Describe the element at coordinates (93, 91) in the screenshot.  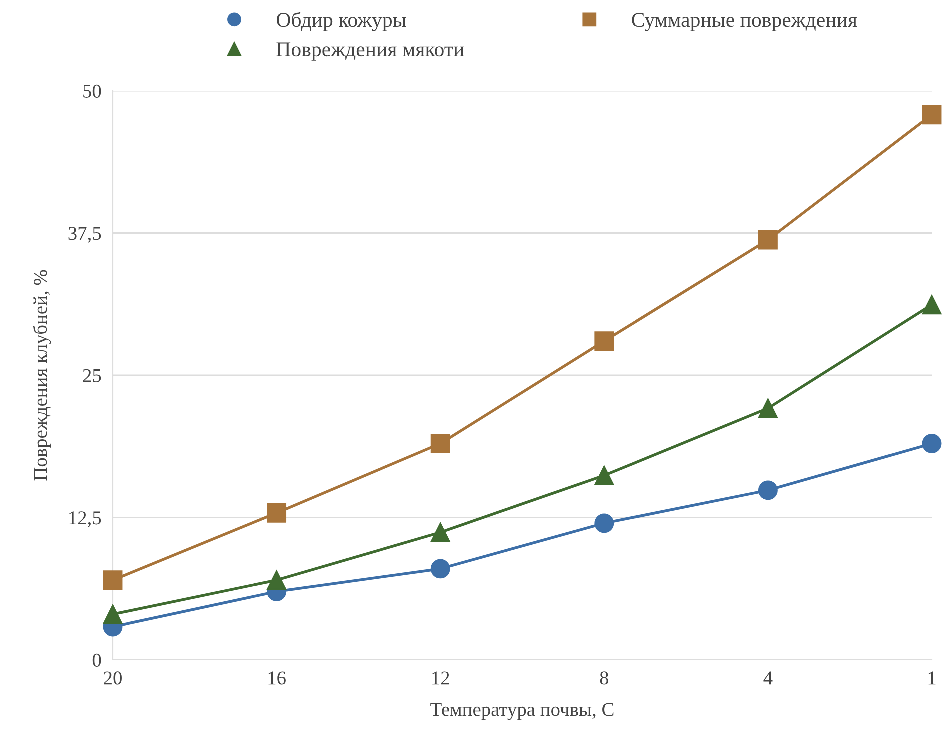
I see `y-tick-label: 50` at that location.